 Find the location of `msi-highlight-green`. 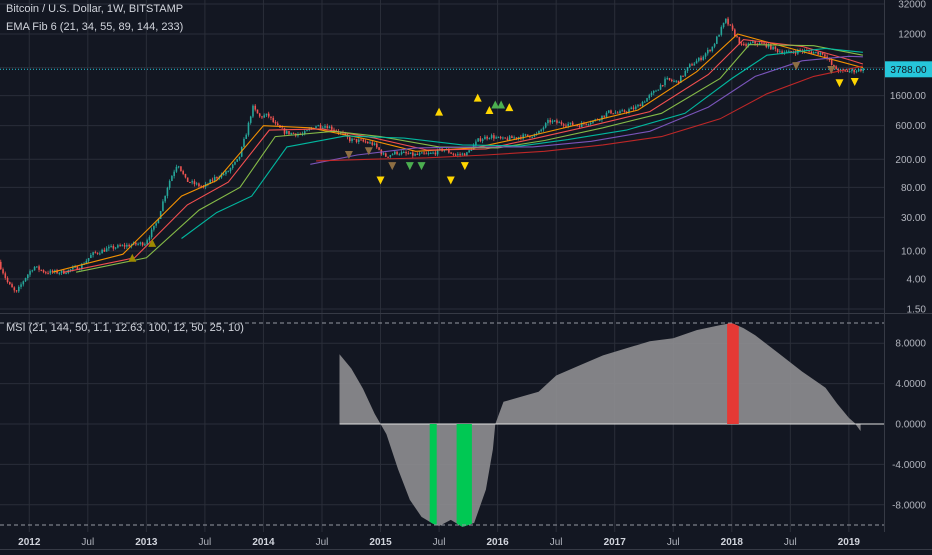

msi-highlight-green is located at coordinates (464, 475).